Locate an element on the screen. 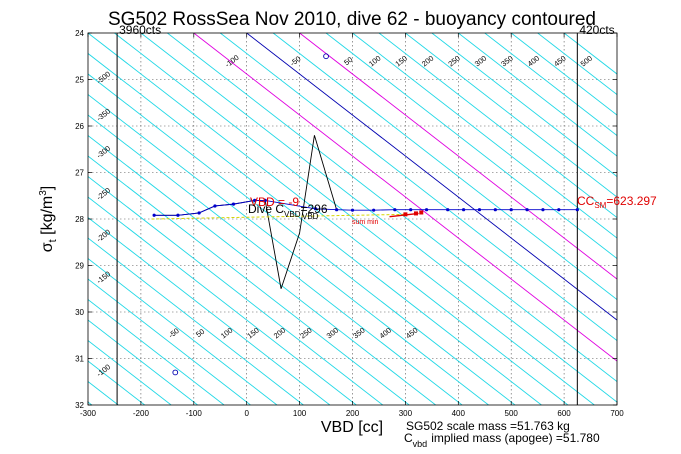 Image resolution: width=681 pixels, height=454 pixels. x-tick-label: 700 is located at coordinates (617, 413).